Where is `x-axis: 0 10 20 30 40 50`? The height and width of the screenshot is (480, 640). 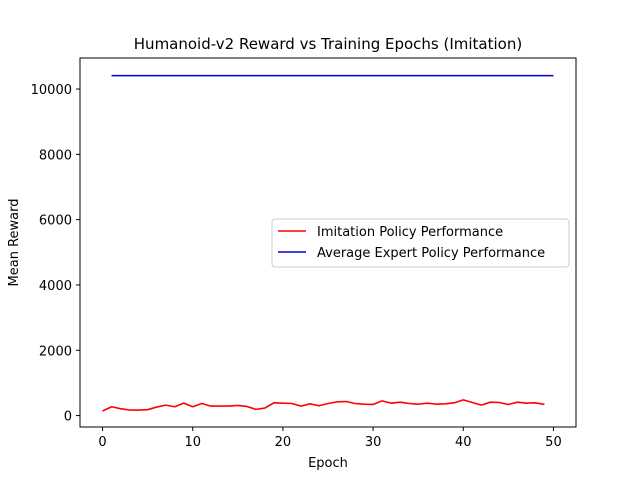 x-axis: 0 10 20 30 40 50 is located at coordinates (330, 438).